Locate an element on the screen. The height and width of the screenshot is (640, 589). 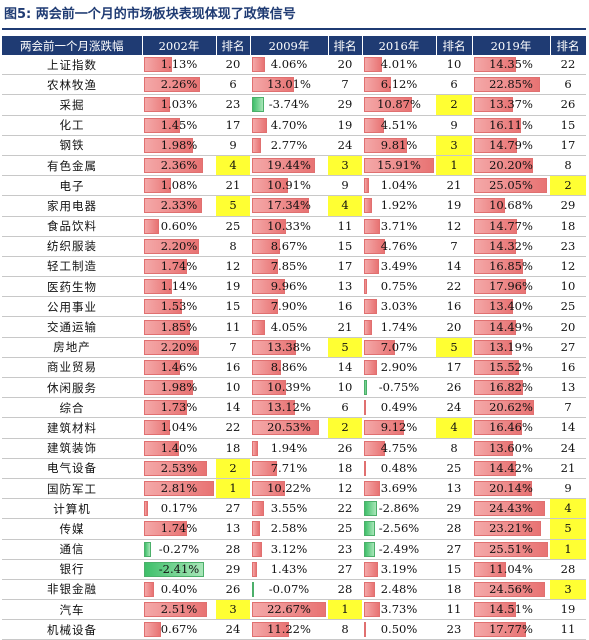
return-cell-inner: 13.01% is located at coordinates (289, 84).